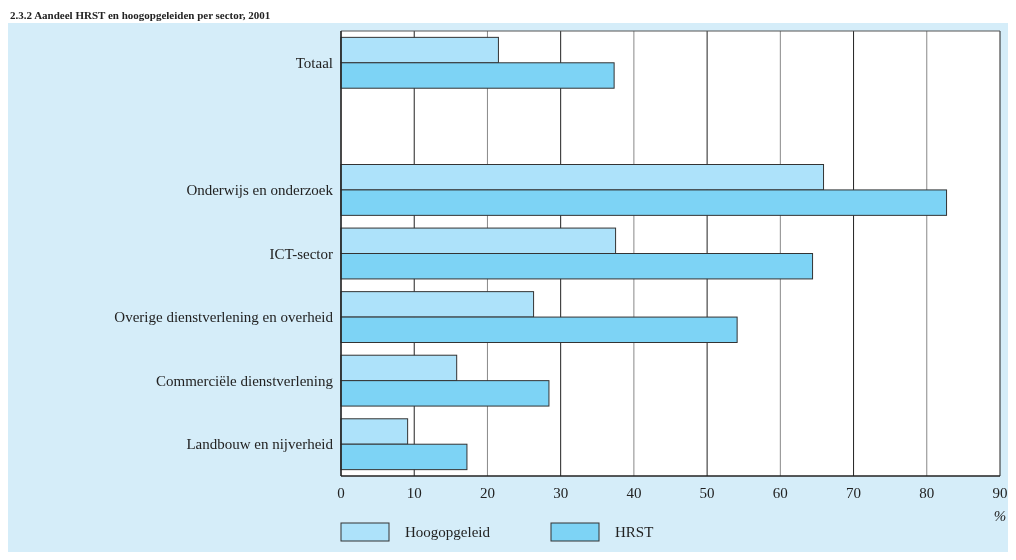 The image size is (1016, 560). Describe the element at coordinates (927, 493) in the screenshot. I see `x-tick-label: 80` at that location.